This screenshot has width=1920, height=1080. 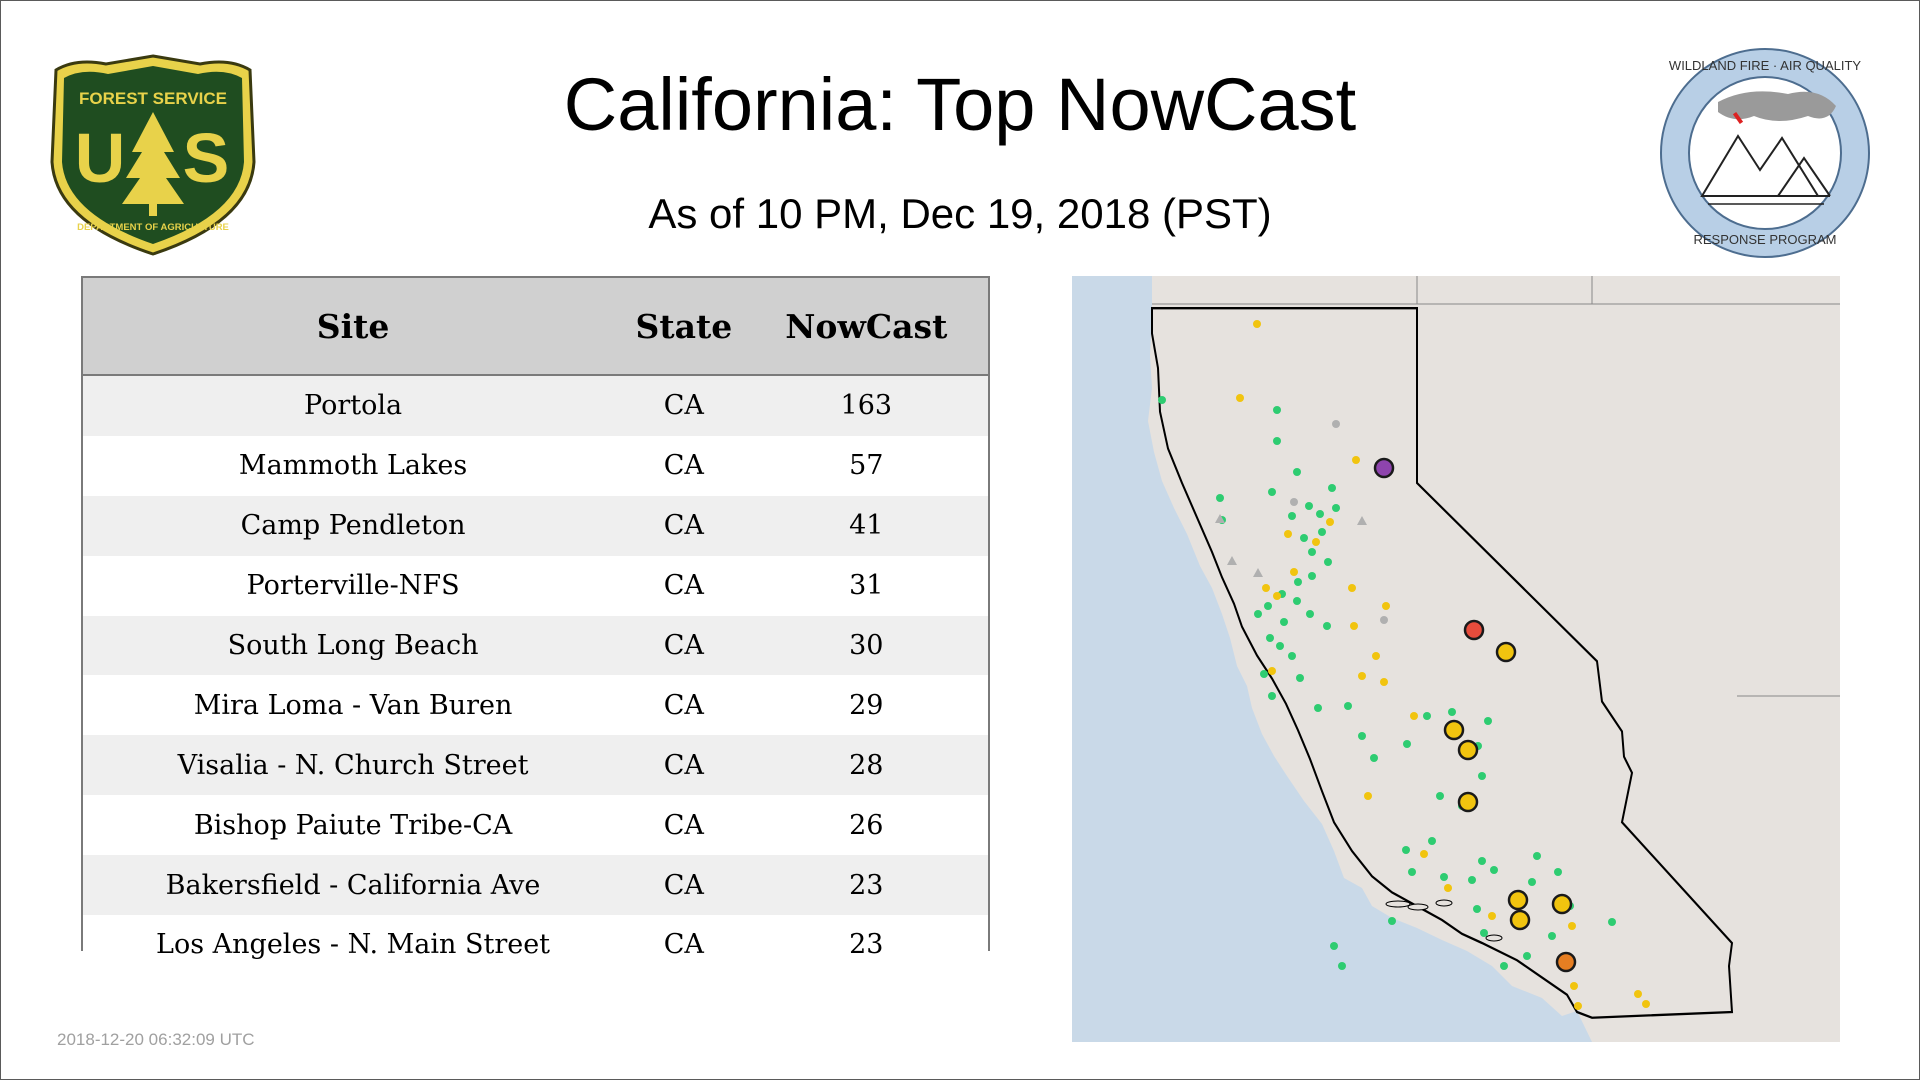 What do you see at coordinates (1475, 715) in the screenshot?
I see `top-site-markers` at bounding box center [1475, 715].